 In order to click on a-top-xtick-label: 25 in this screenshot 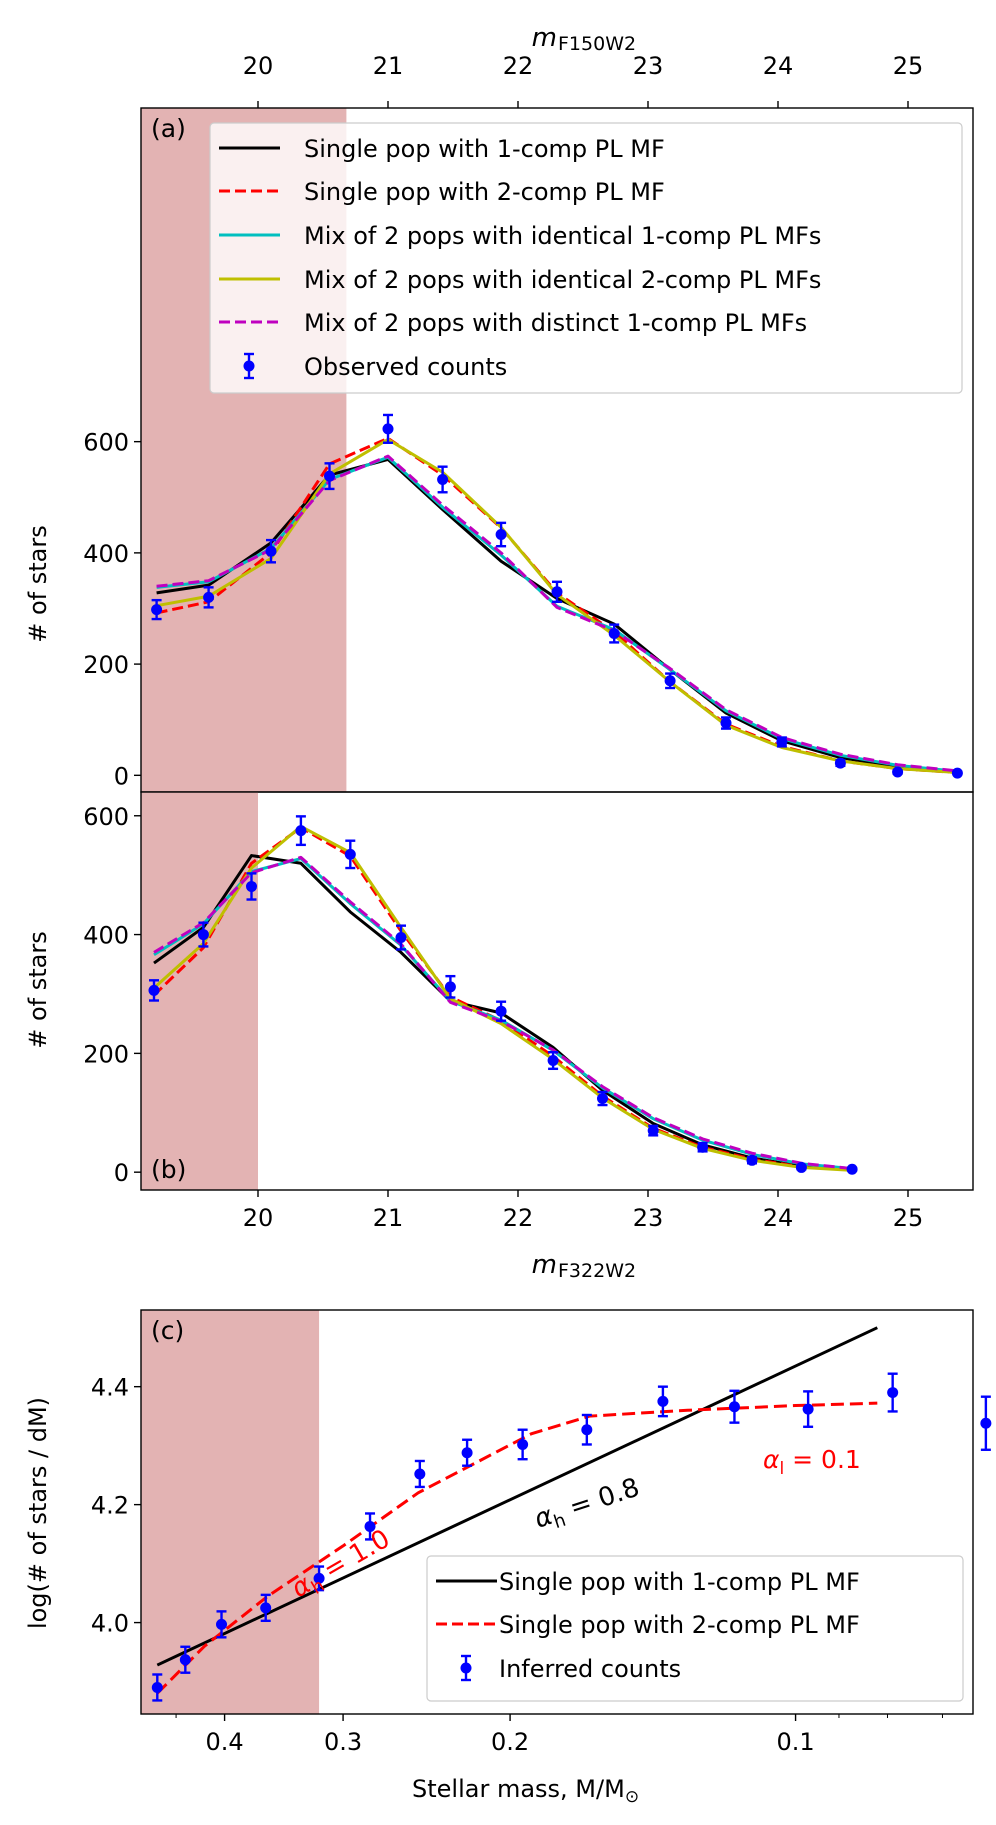, I will do `click(908, 66)`.